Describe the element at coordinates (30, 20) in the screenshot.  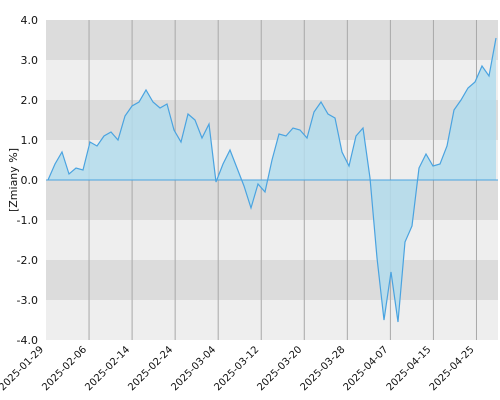
I see `y-tick-label: 4.0` at that location.